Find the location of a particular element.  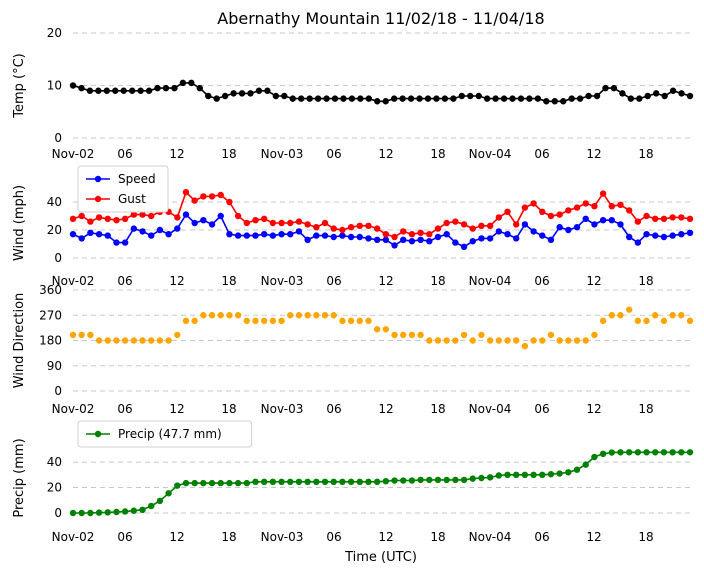

direction-y-tick-label: 270 is located at coordinates (50, 315).